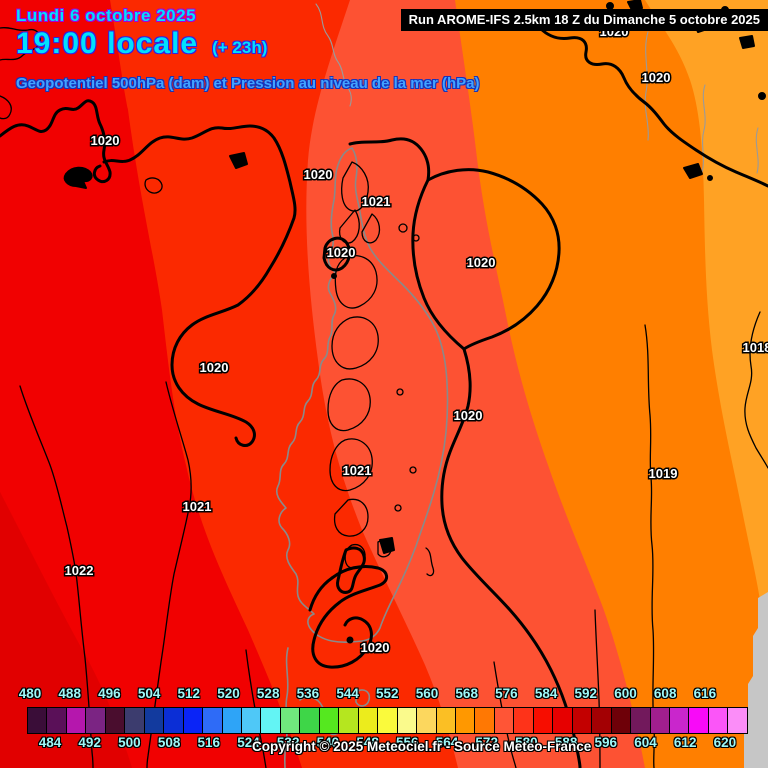  What do you see at coordinates (362, 395) in the screenshot?
I see `corsica-coast` at bounding box center [362, 395].